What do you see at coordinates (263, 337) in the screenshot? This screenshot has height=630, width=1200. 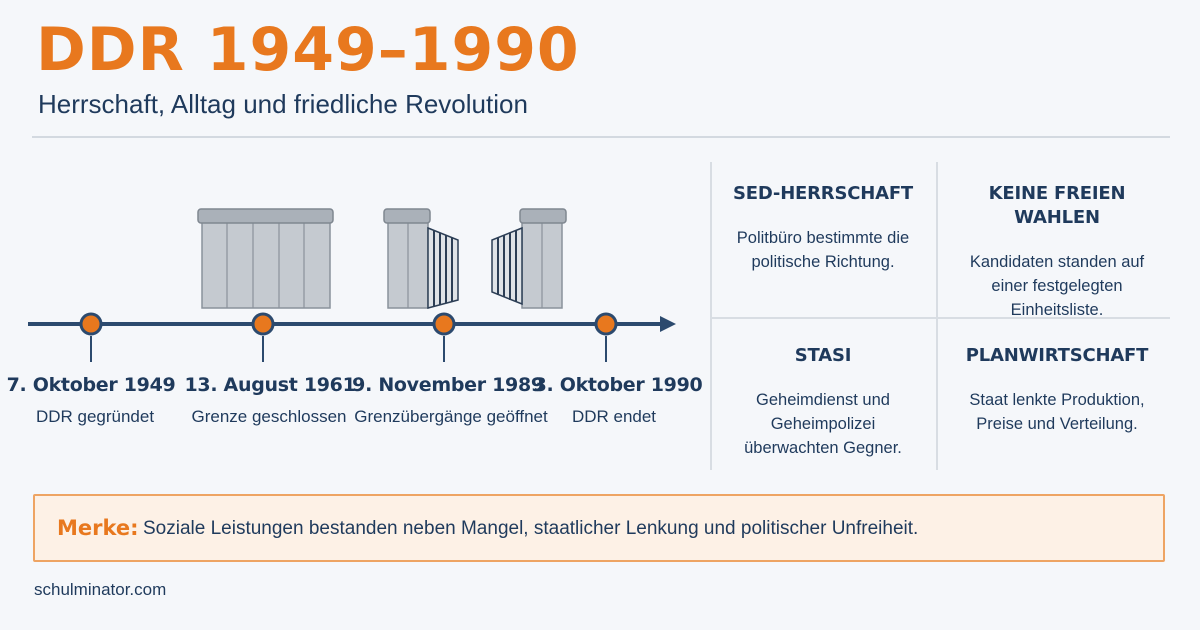 I see `event-marker-1961` at bounding box center [263, 337].